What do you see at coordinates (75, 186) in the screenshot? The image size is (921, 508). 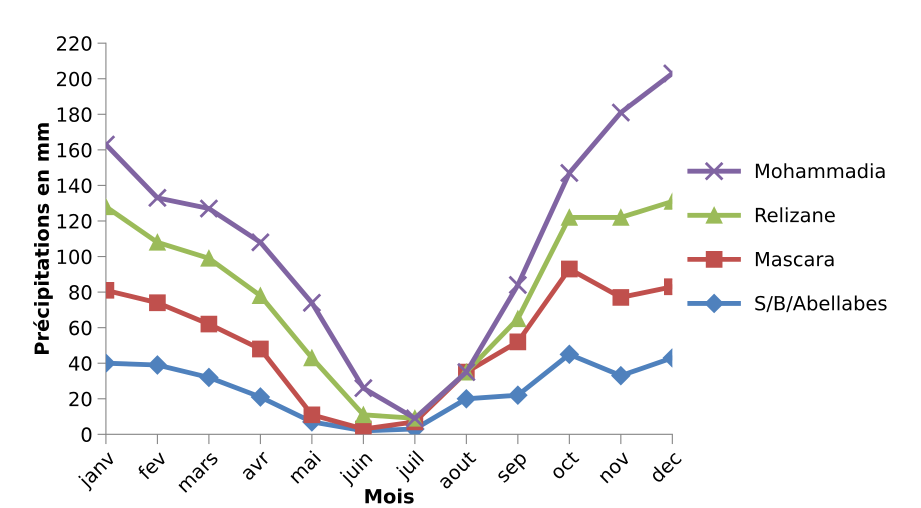 I see `y-tick-label: 140` at bounding box center [75, 186].